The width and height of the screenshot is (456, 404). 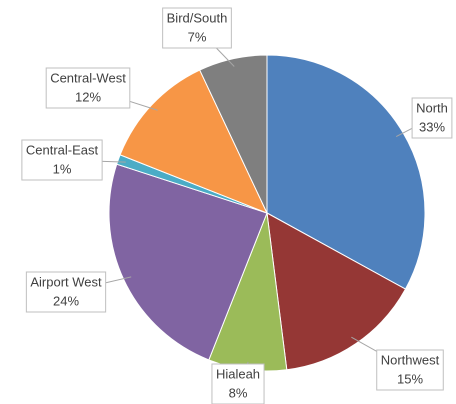 I want to click on label-value: 33%, so click(x=432, y=126).